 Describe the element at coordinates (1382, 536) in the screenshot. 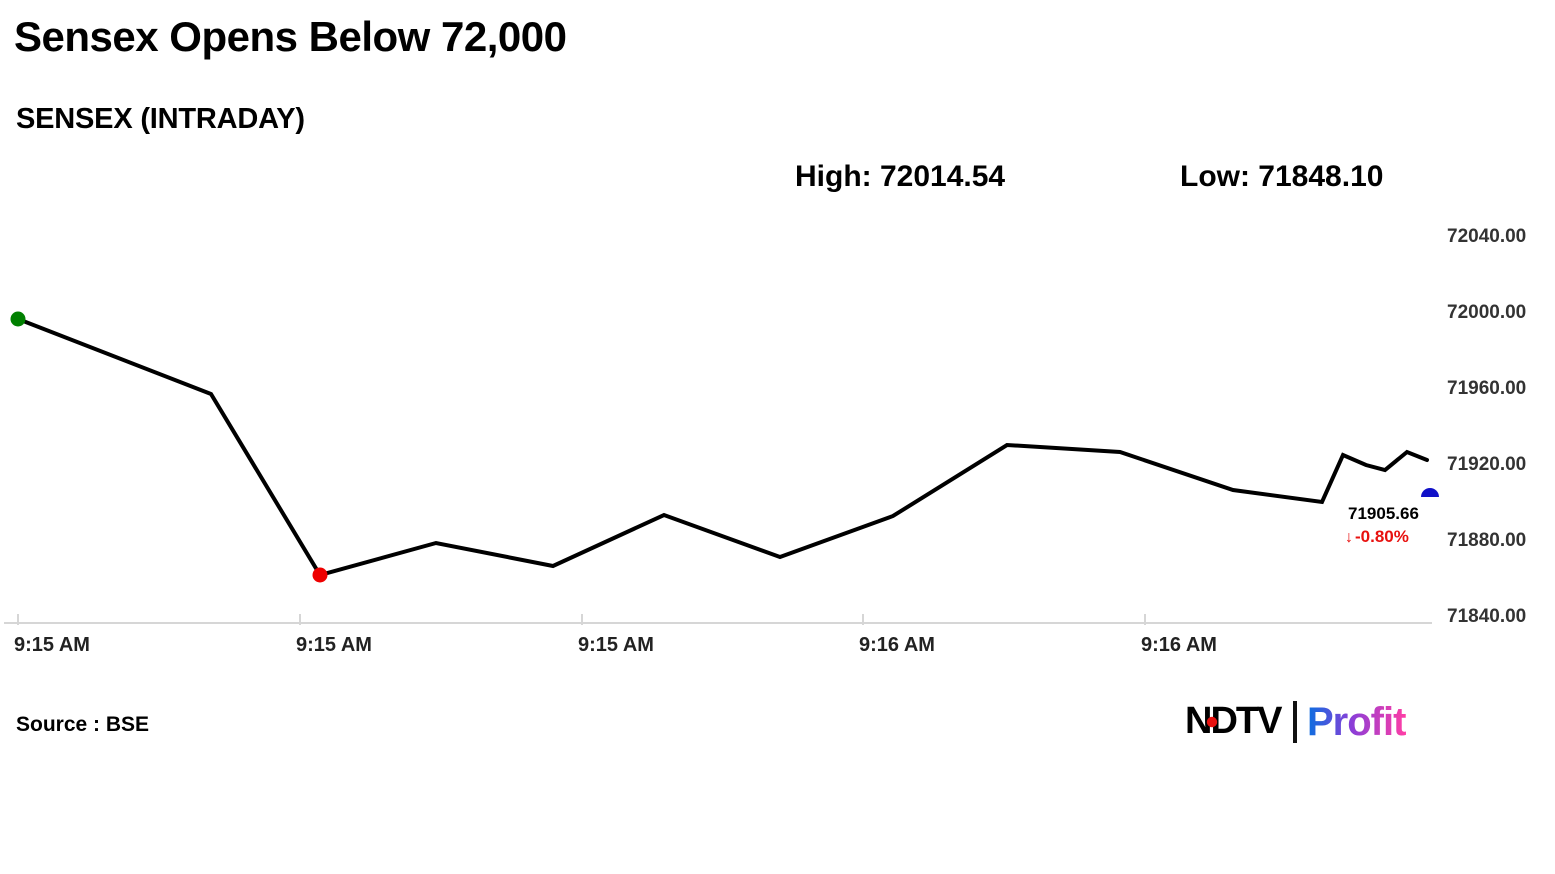

I see `change-percent-text: -0.80%` at that location.